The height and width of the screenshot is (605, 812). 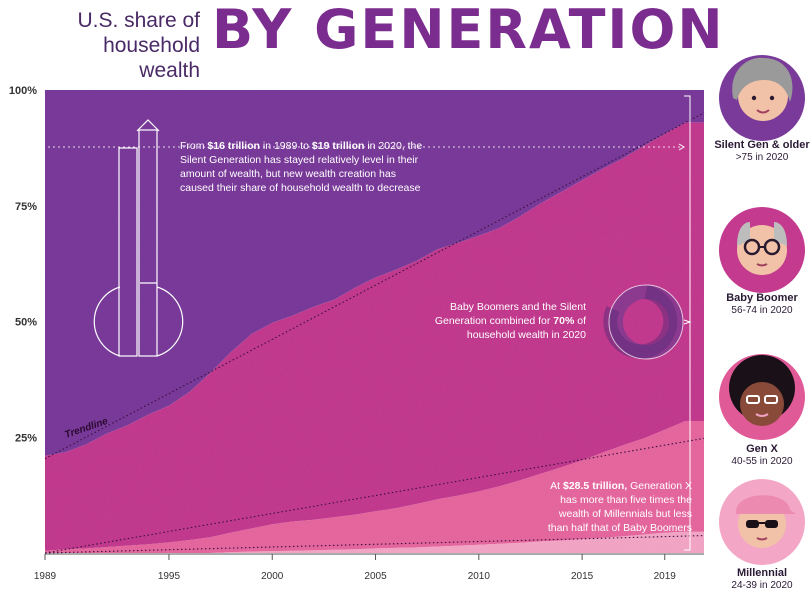 I want to click on bracket-lines, so click(x=687, y=323).